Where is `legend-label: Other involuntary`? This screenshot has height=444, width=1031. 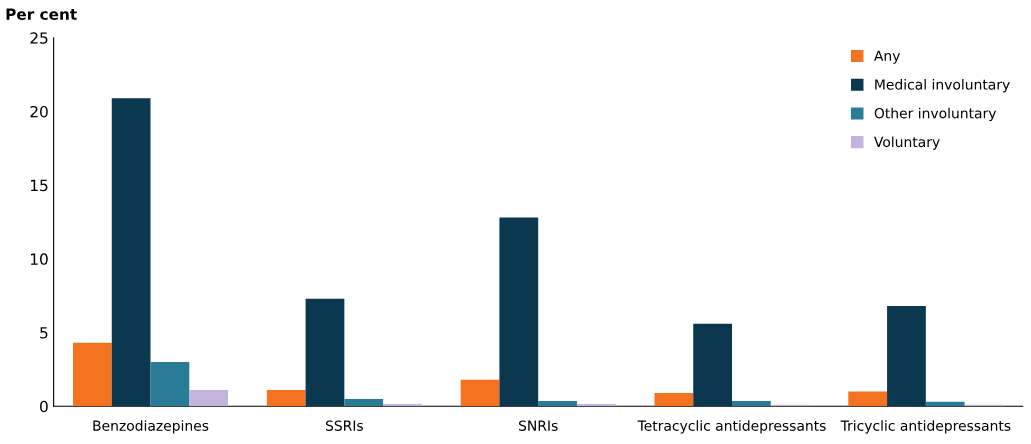 legend-label: Other involuntary is located at coordinates (935, 114).